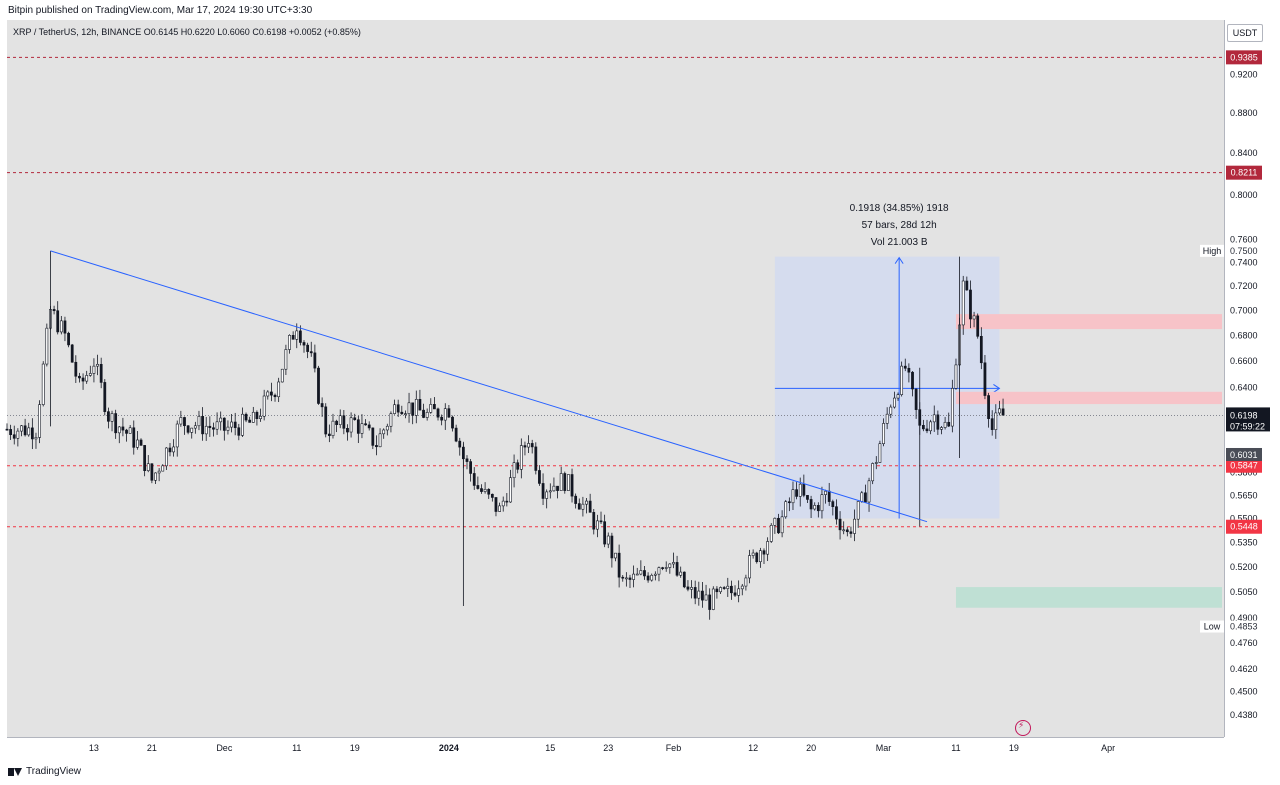 The image size is (1280, 785). I want to click on supply-zone, so click(1088, 322).